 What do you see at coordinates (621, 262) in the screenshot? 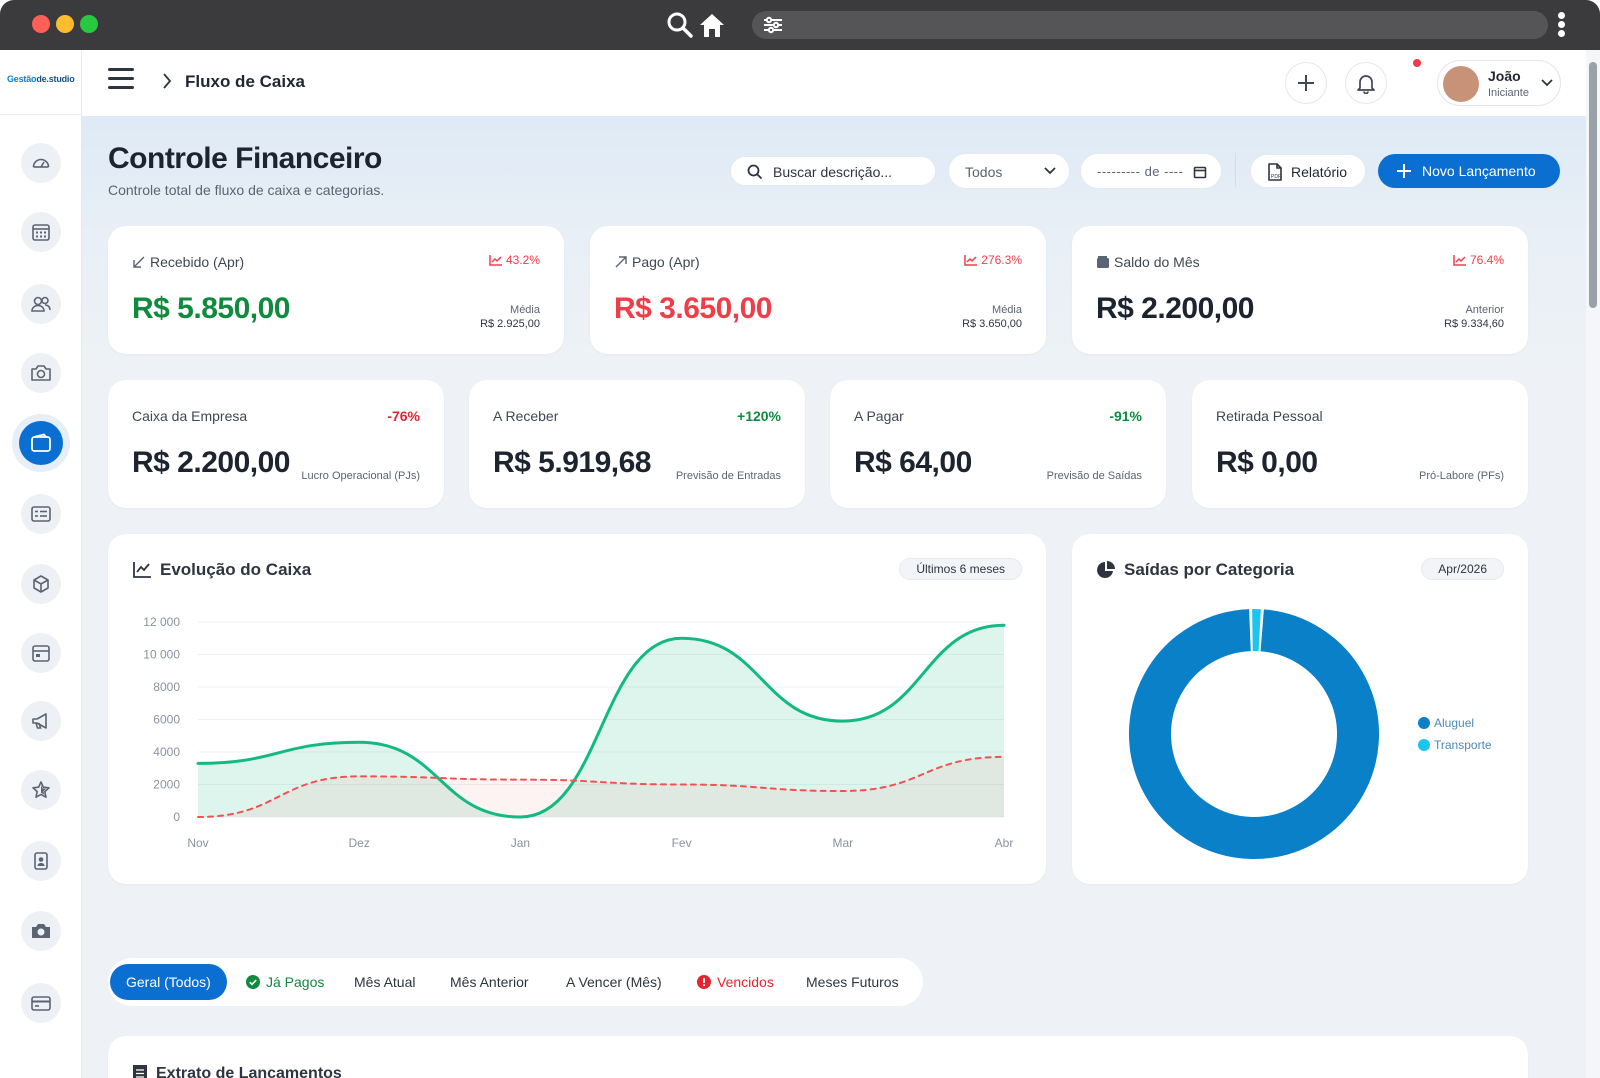
I see `arrow-up-right-icon` at bounding box center [621, 262].